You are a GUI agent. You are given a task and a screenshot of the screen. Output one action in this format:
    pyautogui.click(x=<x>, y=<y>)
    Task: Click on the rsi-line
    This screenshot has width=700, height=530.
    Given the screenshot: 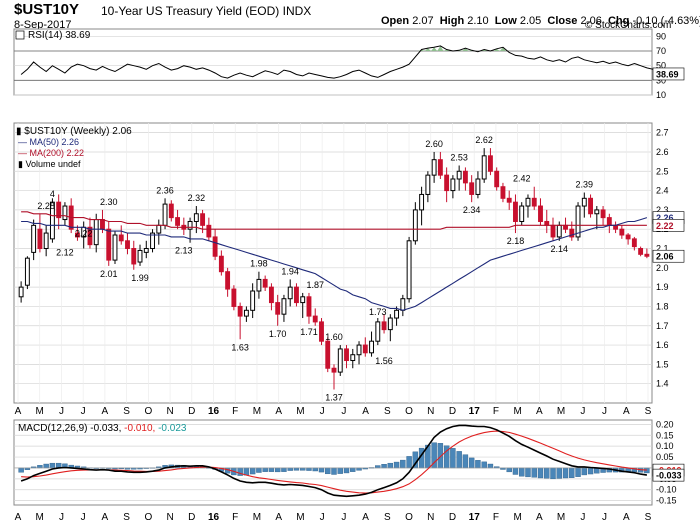 What is the action you would take?
    pyautogui.click(x=340, y=62)
    